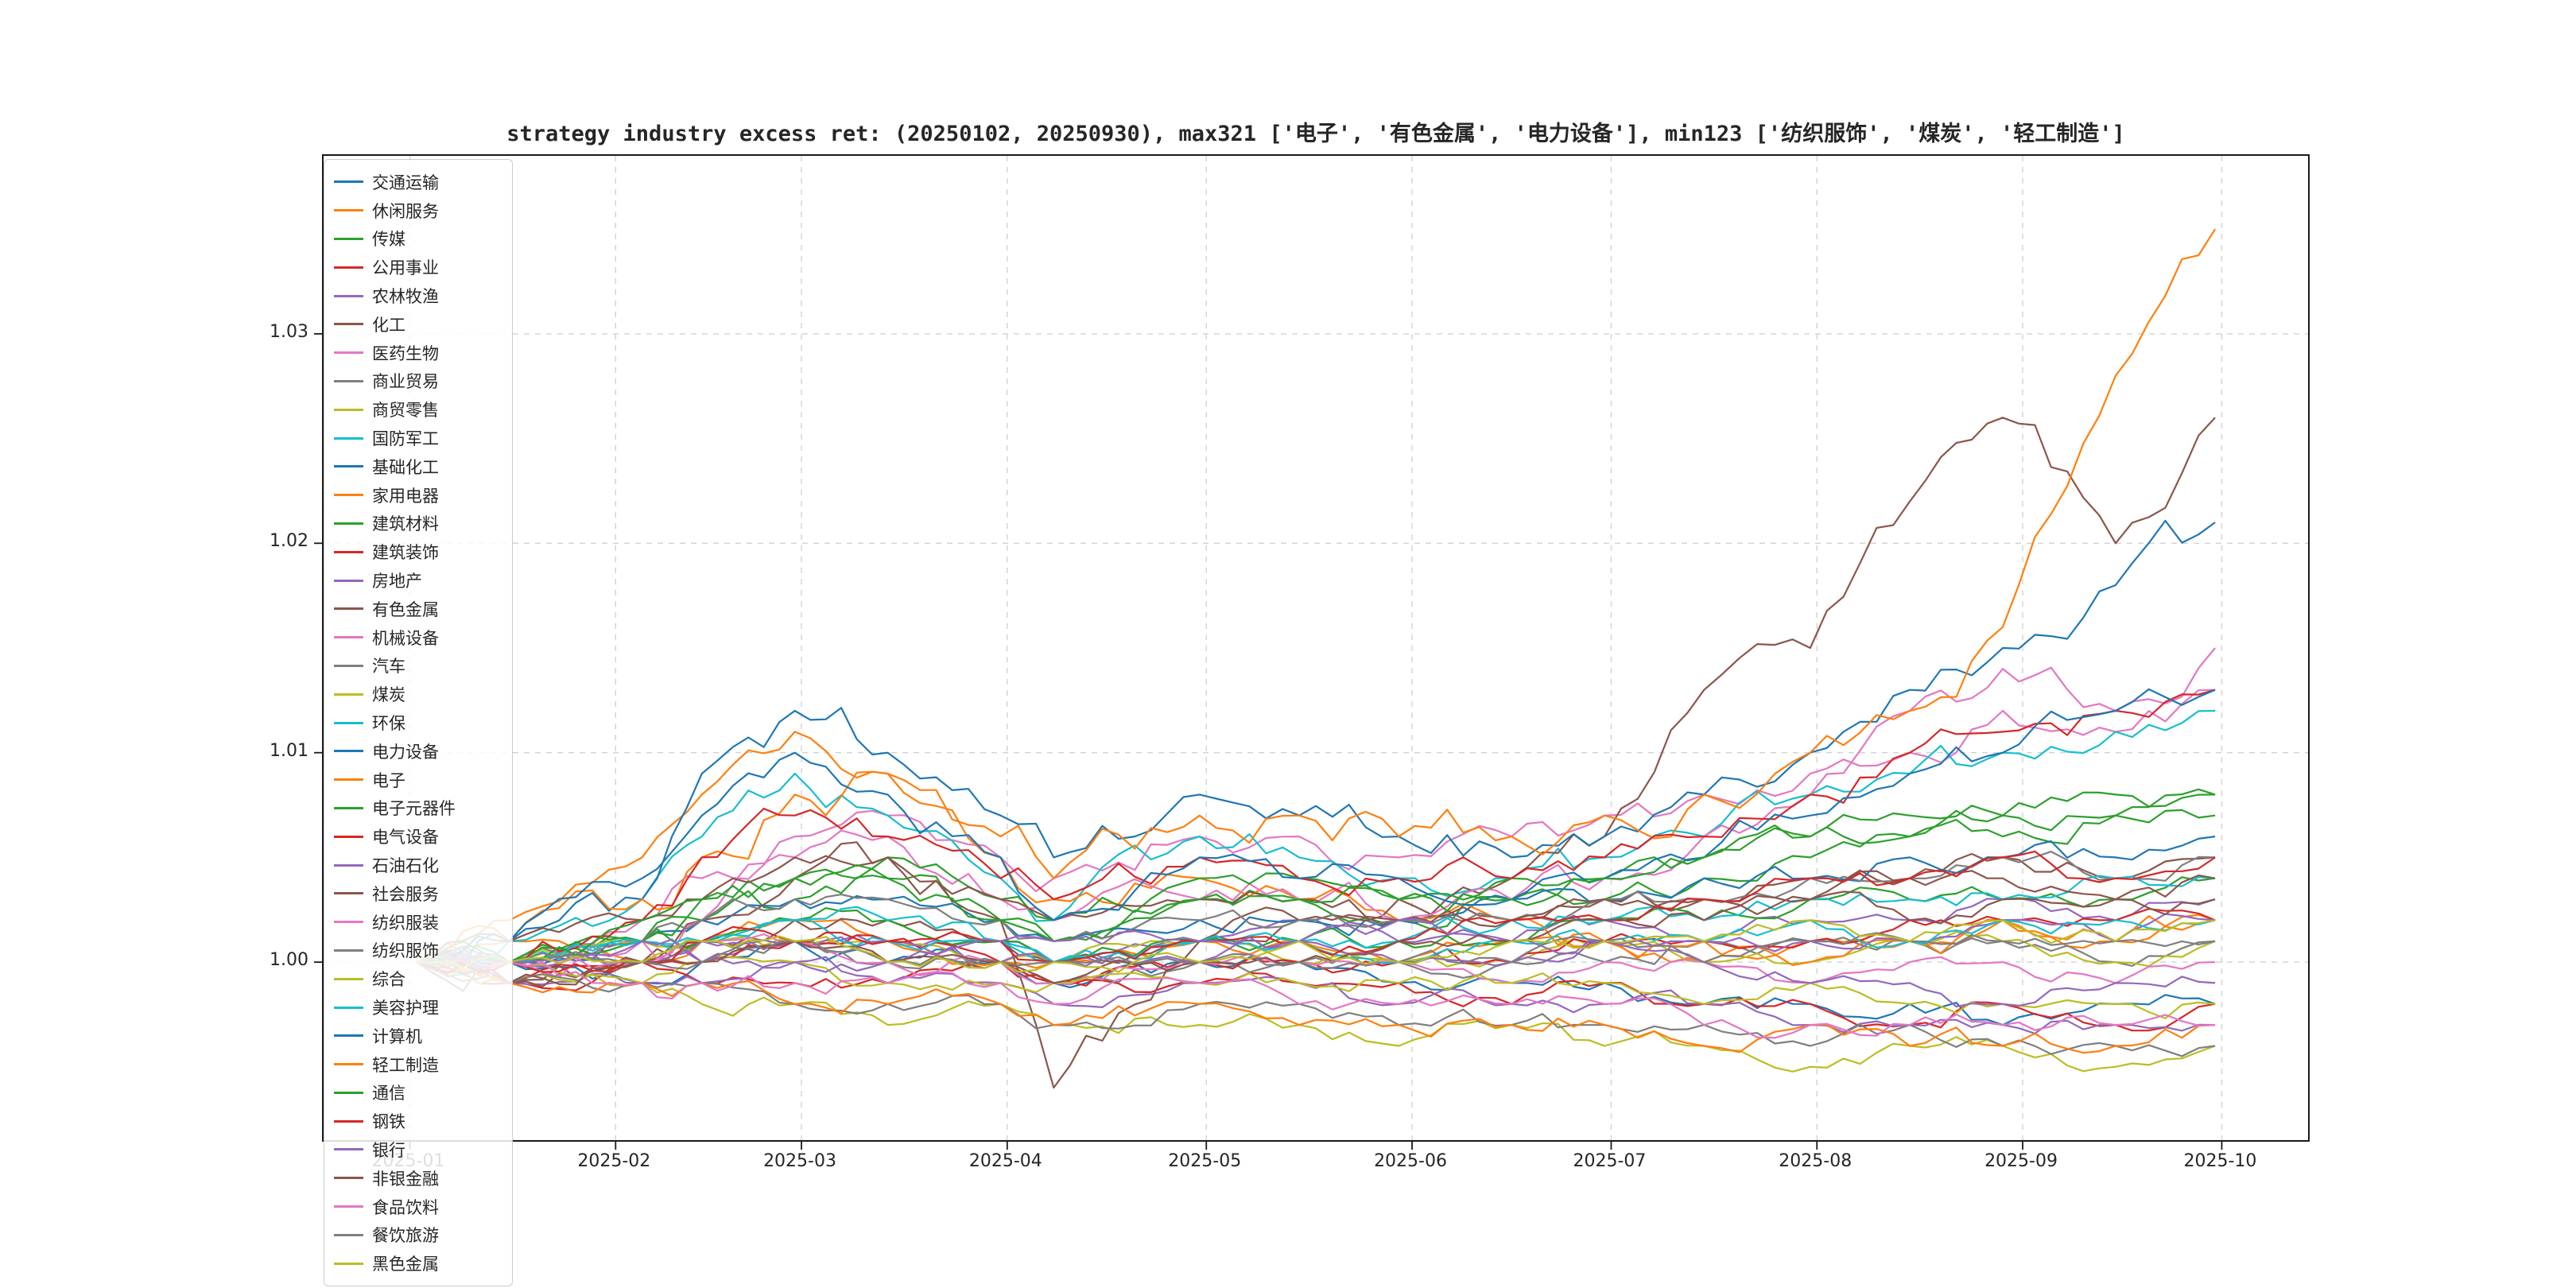 The image size is (2576, 1288). What do you see at coordinates (289, 750) in the screenshot?
I see `y-axis-tick-label: 1.01` at bounding box center [289, 750].